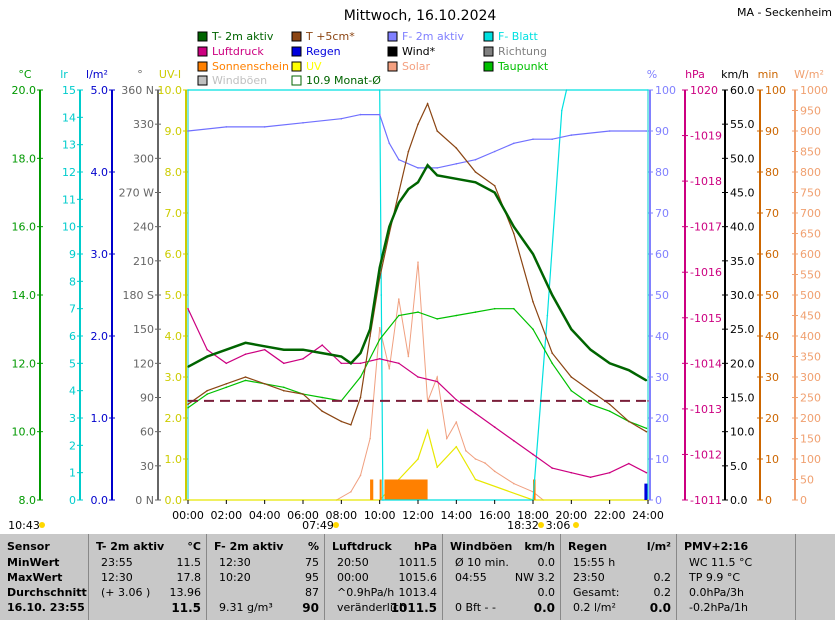  I want to click on moonset-time: 3:06, so click(558, 525).